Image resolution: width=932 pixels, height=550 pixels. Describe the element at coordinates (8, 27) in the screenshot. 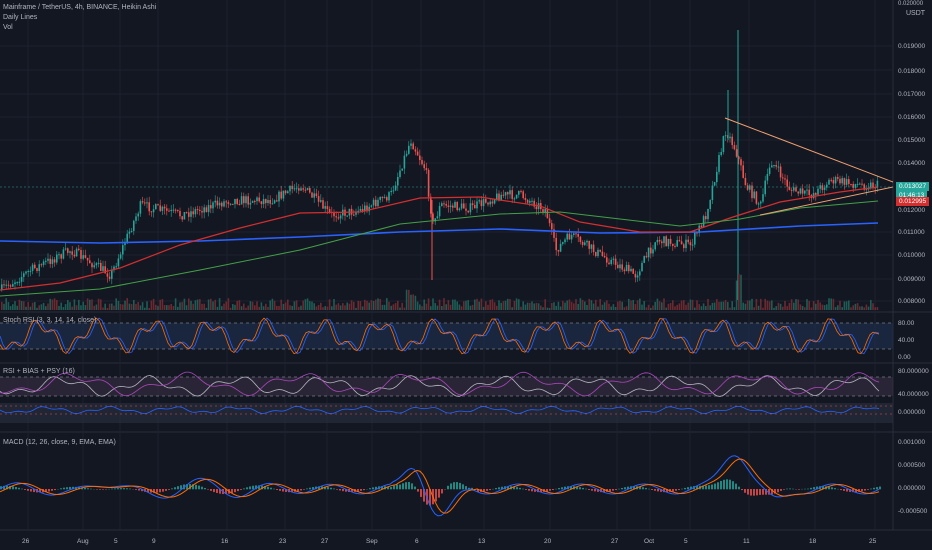

I see `volume-legend: Vol` at that location.